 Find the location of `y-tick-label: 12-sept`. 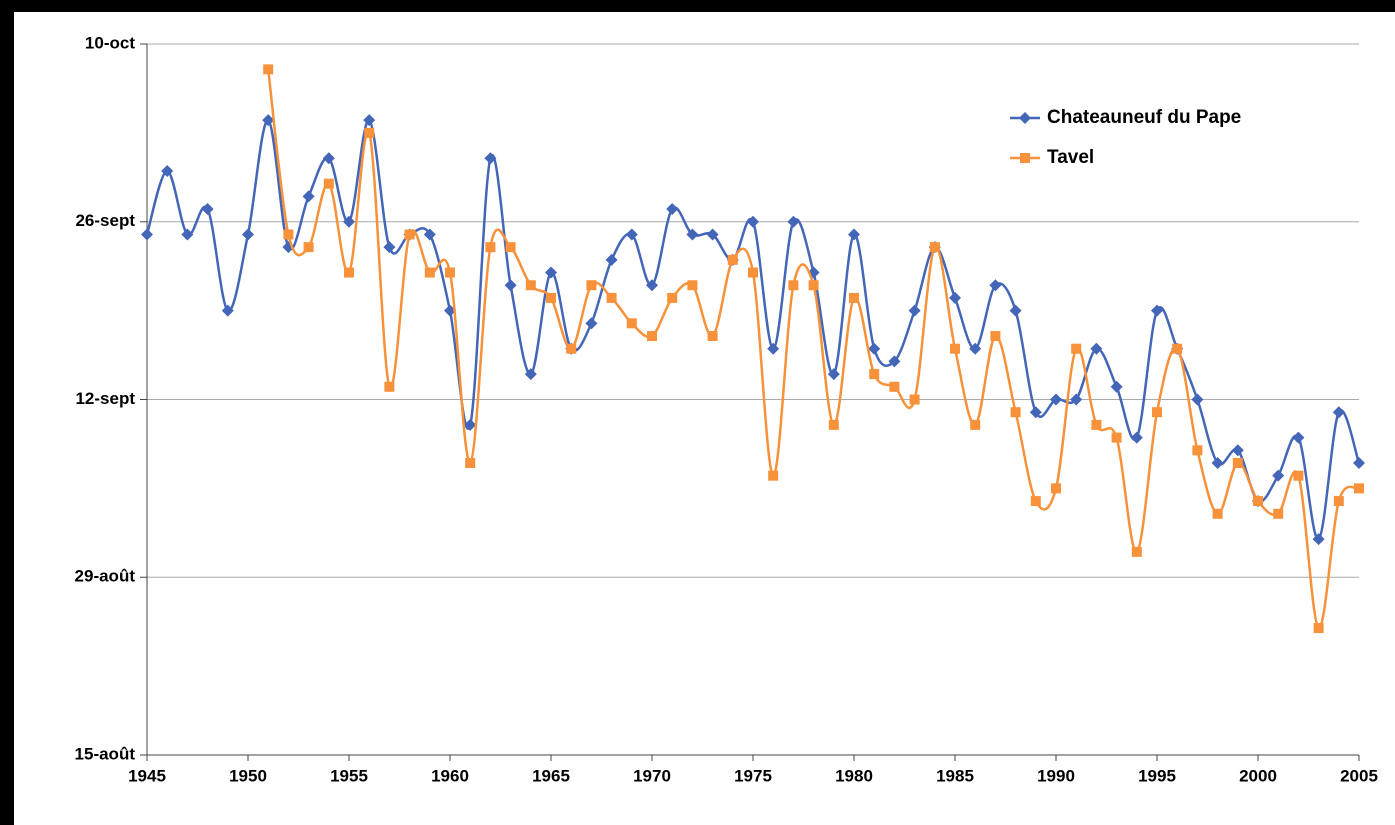

y-tick-label: 12-sept is located at coordinates (105, 398).